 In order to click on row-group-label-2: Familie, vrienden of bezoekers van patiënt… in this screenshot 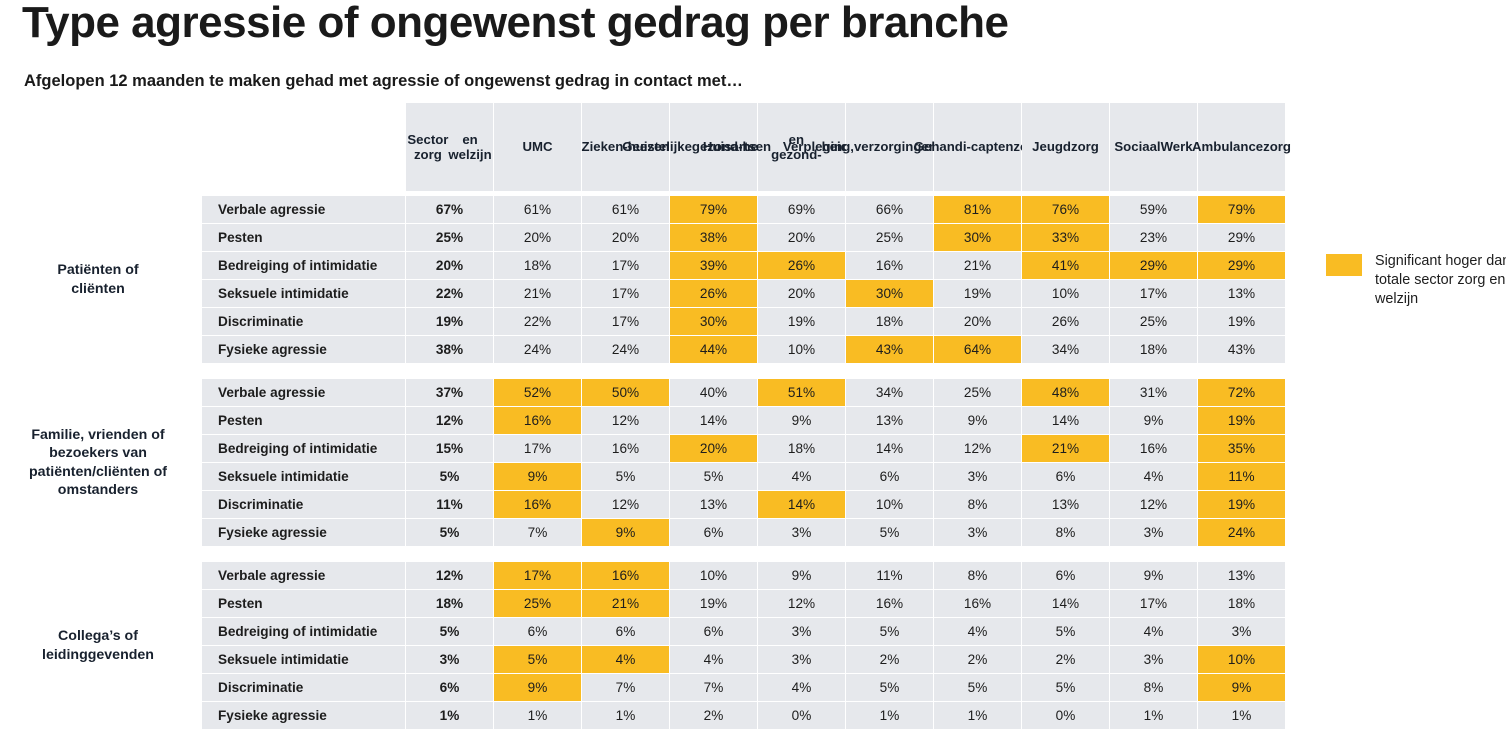, I will do `click(98, 462)`.